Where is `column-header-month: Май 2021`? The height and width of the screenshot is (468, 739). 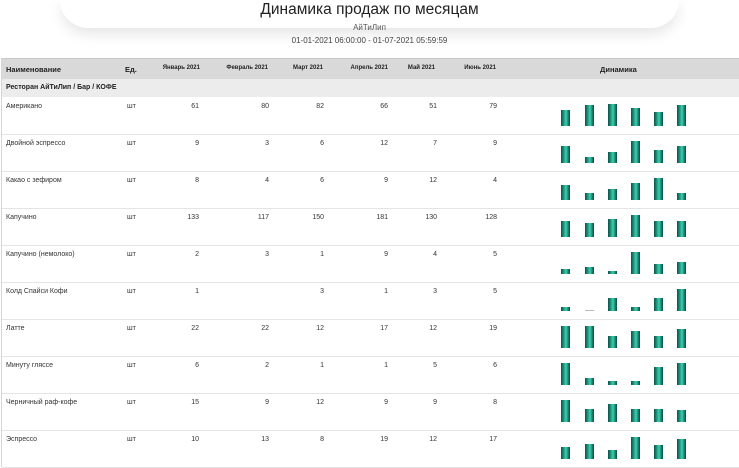 column-header-month: Май 2021 is located at coordinates (421, 68).